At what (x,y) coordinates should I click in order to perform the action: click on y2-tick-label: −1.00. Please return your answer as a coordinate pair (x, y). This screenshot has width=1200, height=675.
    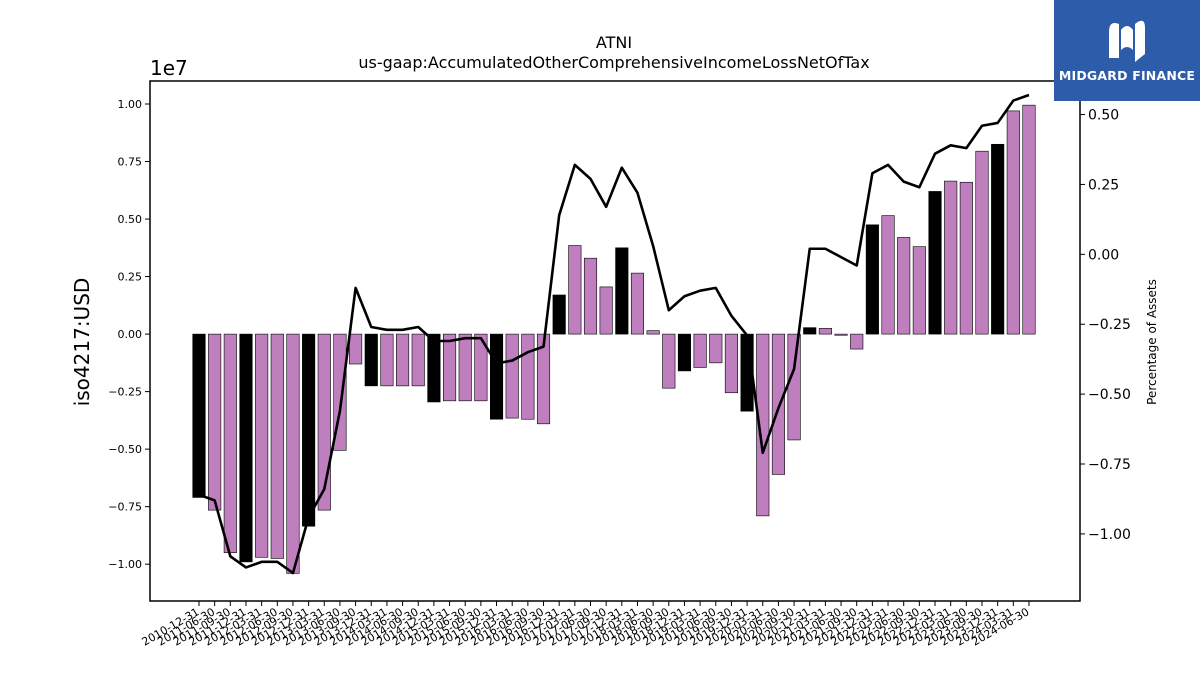
    Looking at the image, I should click on (1109, 535).